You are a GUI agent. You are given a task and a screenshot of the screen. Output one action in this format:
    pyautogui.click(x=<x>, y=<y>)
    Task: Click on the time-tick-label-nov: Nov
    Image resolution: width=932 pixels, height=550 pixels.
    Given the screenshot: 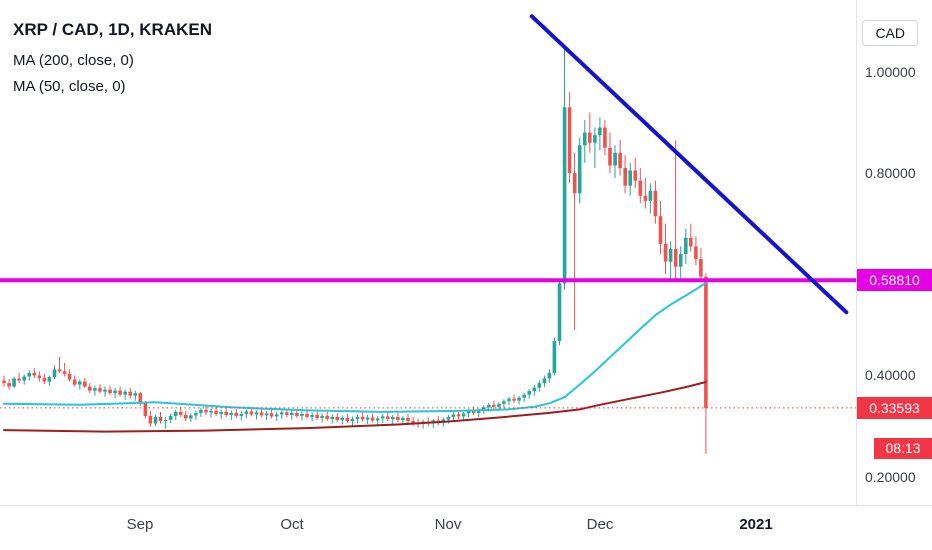 What is the action you would take?
    pyautogui.click(x=448, y=524)
    